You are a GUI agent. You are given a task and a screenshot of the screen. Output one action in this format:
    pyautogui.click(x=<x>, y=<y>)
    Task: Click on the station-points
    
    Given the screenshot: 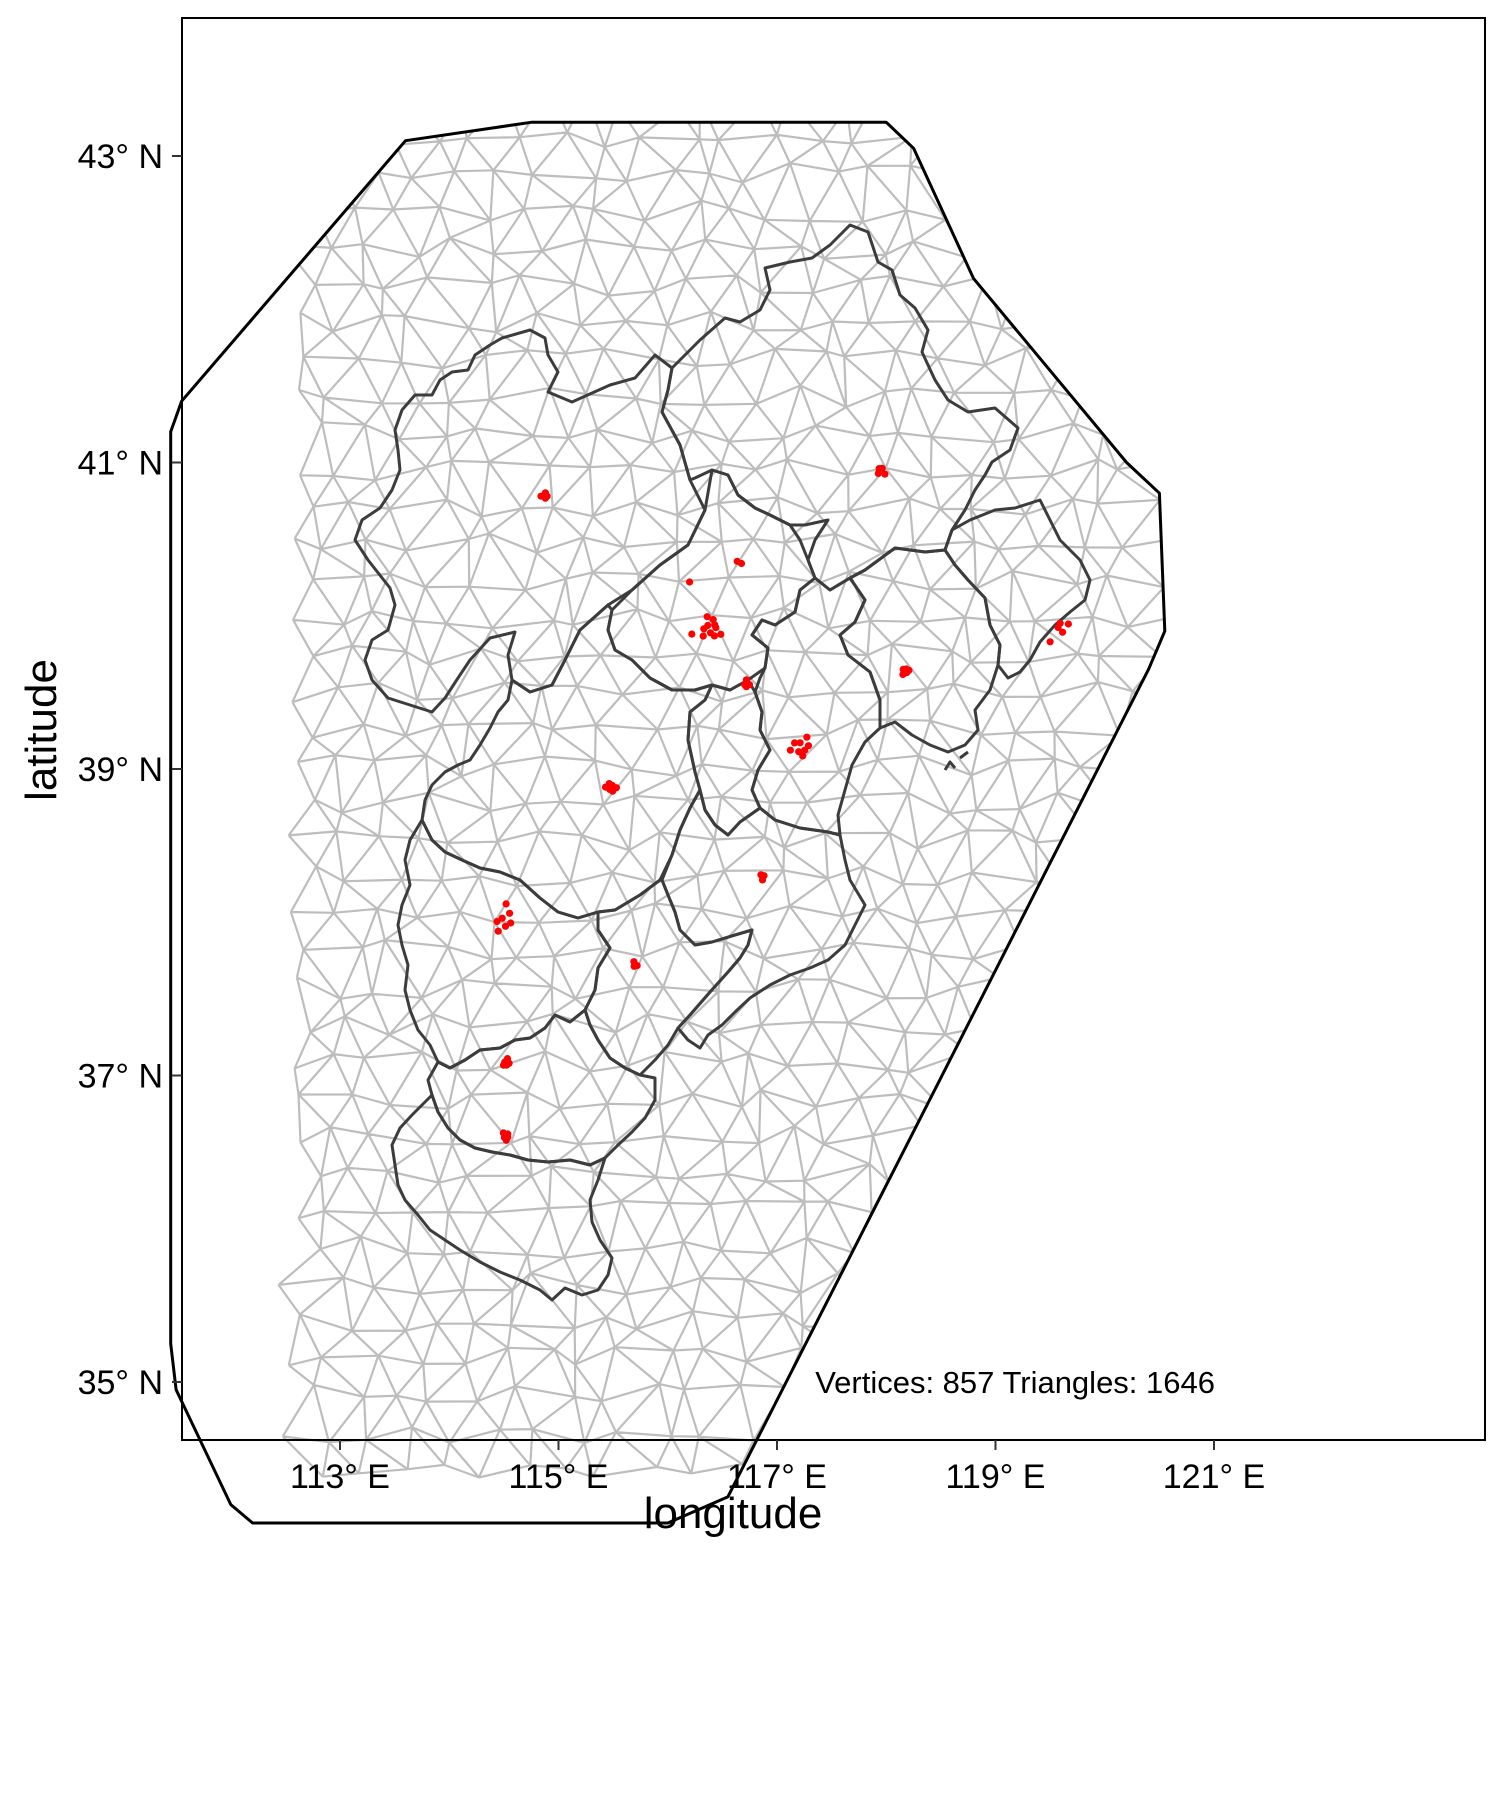 What is the action you would take?
    pyautogui.click(x=782, y=804)
    